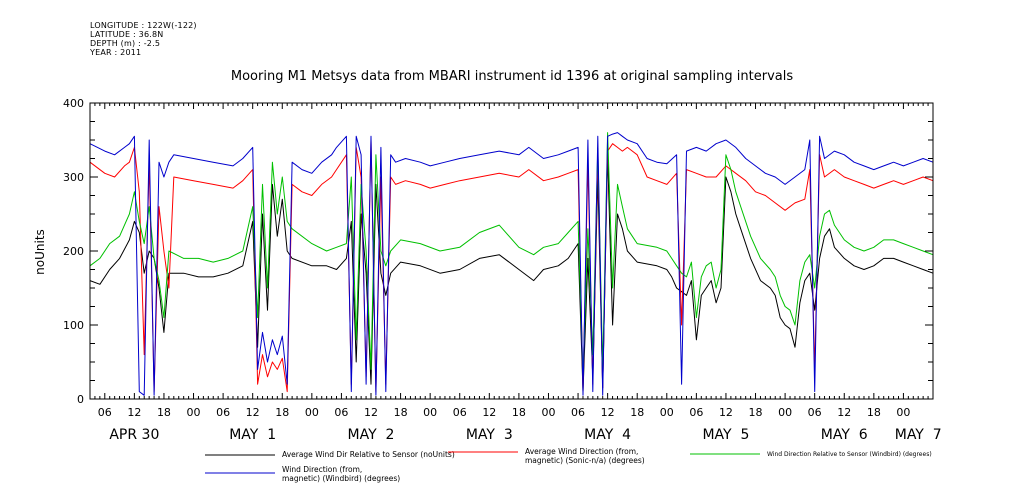  What do you see at coordinates (371, 435) in the screenshot?
I see `x-day-label: MAY 2` at bounding box center [371, 435].